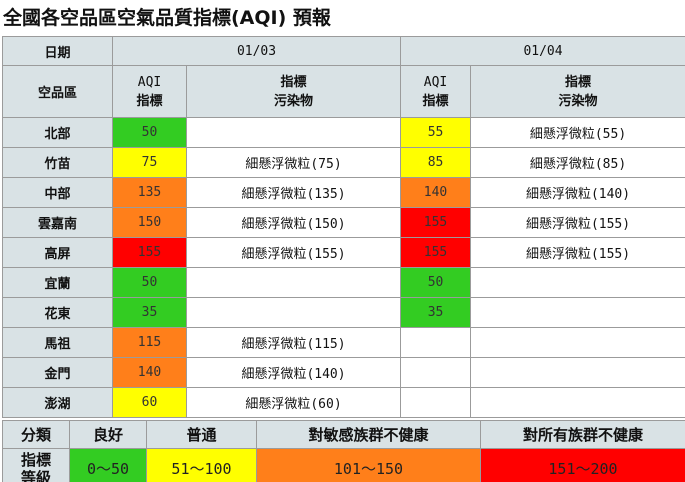  I want to click on aqi-value-day-1: 115, so click(149, 342).